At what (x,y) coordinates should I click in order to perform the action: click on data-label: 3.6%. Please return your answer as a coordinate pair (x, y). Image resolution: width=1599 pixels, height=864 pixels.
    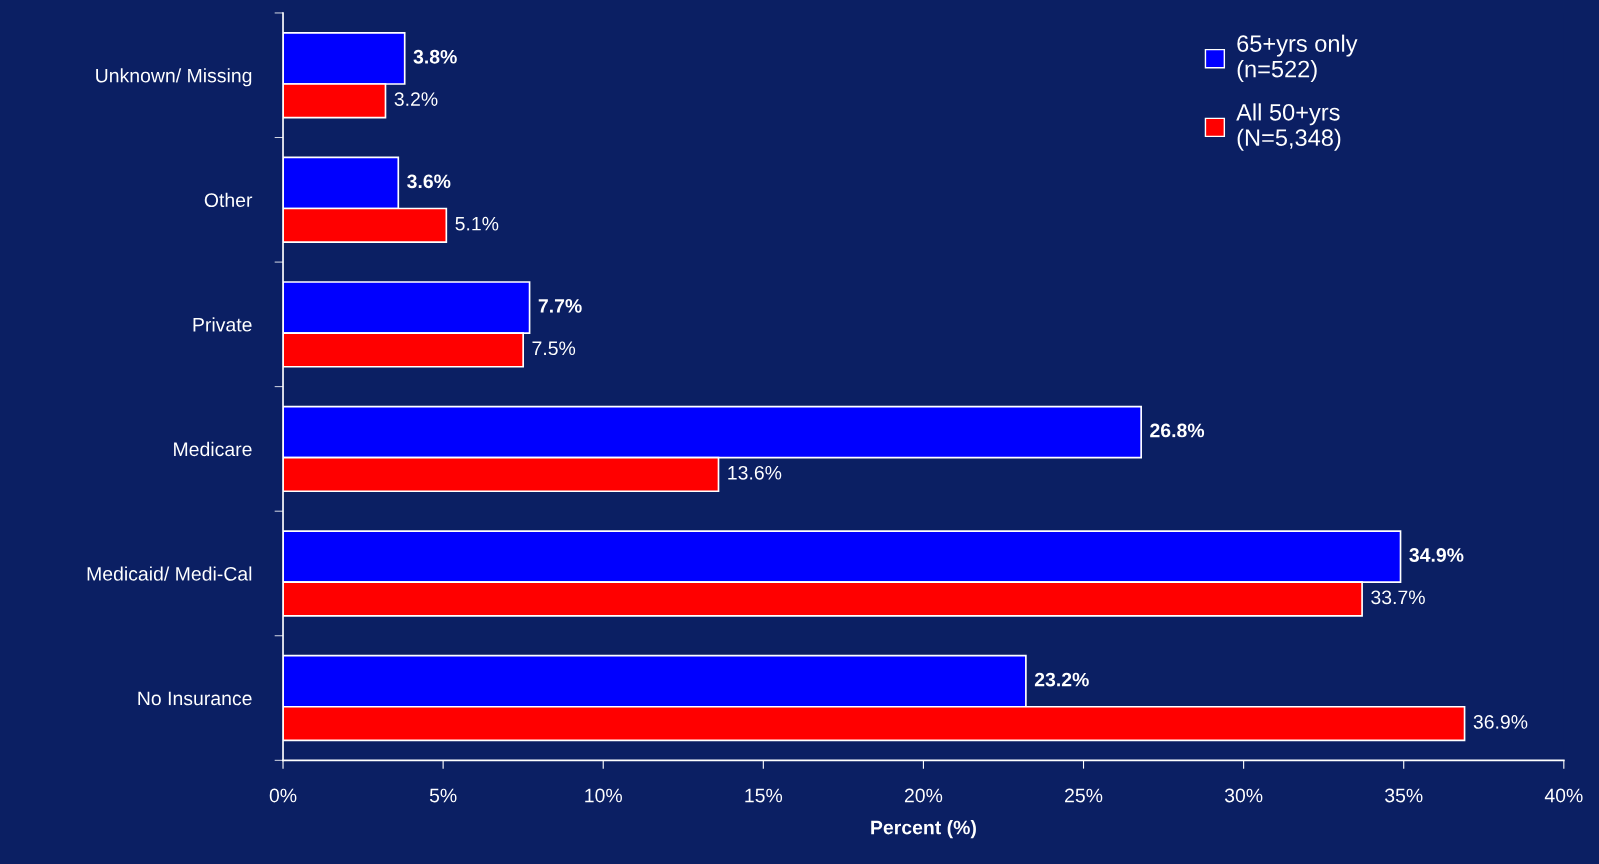
    Looking at the image, I should click on (429, 181).